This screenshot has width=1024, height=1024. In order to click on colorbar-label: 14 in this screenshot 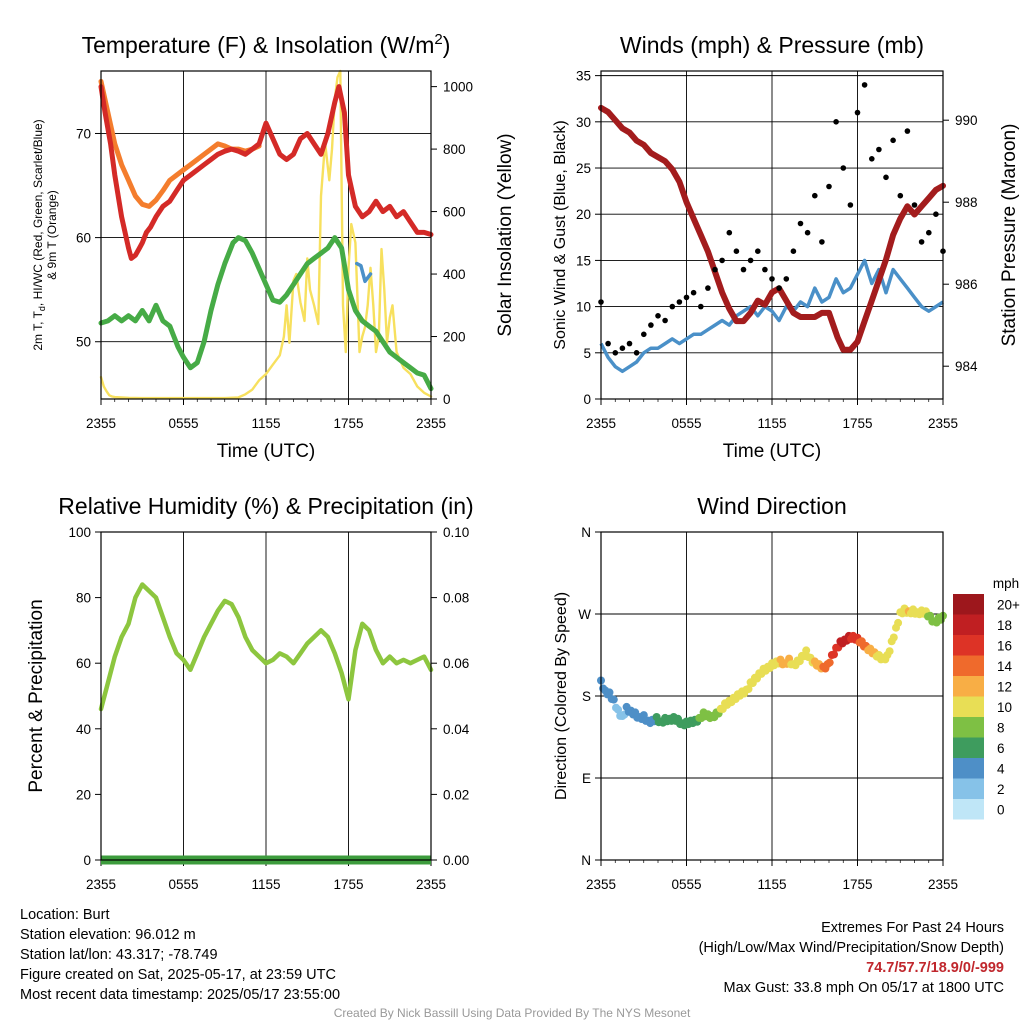, I will do `click(1005, 666)`.